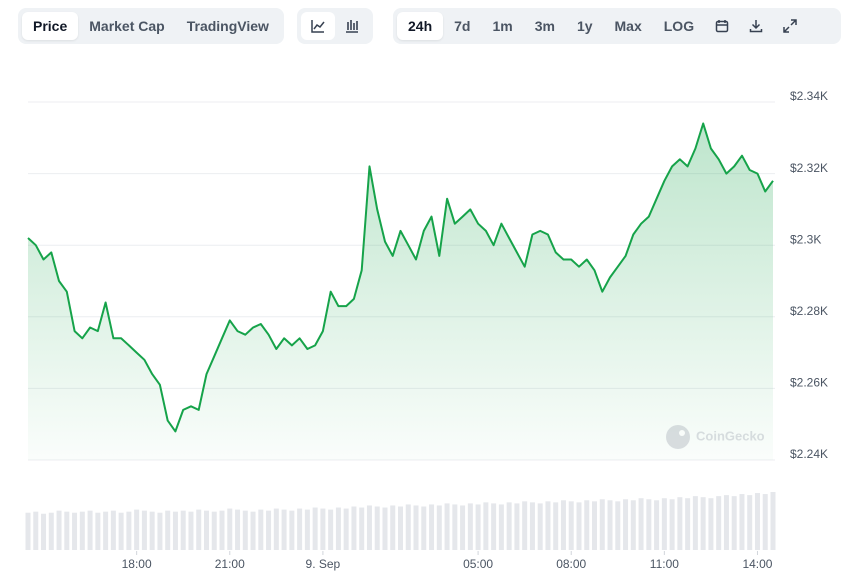 This screenshot has width=848, height=586. What do you see at coordinates (809, 168) in the screenshot?
I see `y-tick-label: $2.32K` at bounding box center [809, 168].